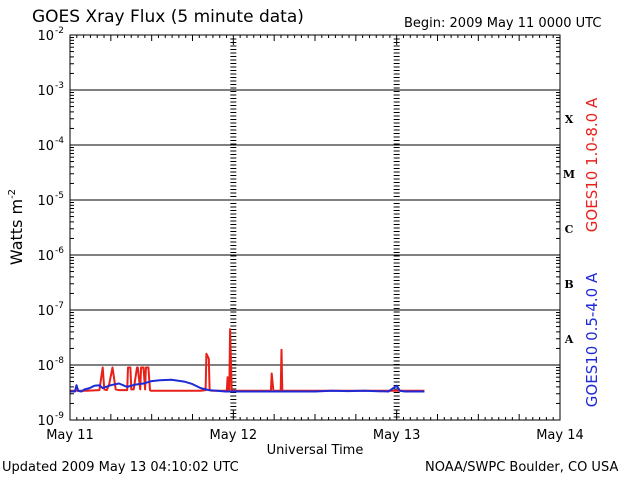 Image resolution: width=640 pixels, height=480 pixels. What do you see at coordinates (592, 164) in the screenshot?
I see `legend-long-channel: GOES10 1.0-8.0 A` at bounding box center [592, 164].